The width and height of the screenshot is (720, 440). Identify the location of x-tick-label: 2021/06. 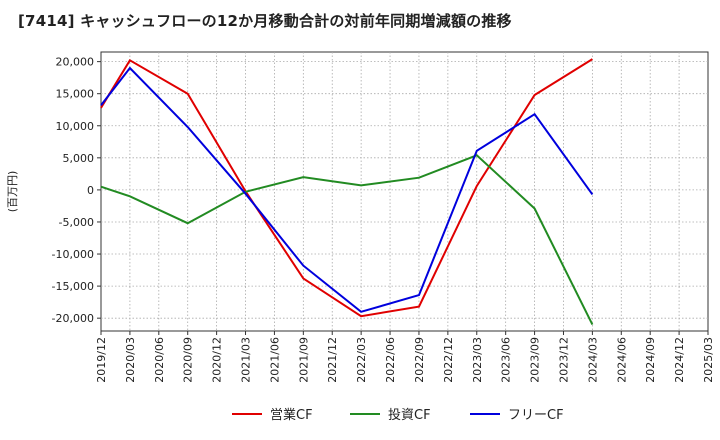
(274, 360).